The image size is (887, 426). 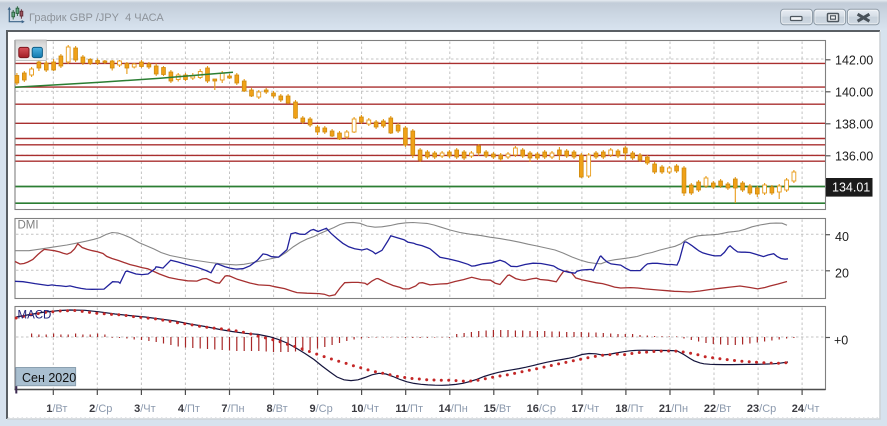 I want to click on svg-text: +0, so click(x=841, y=341).